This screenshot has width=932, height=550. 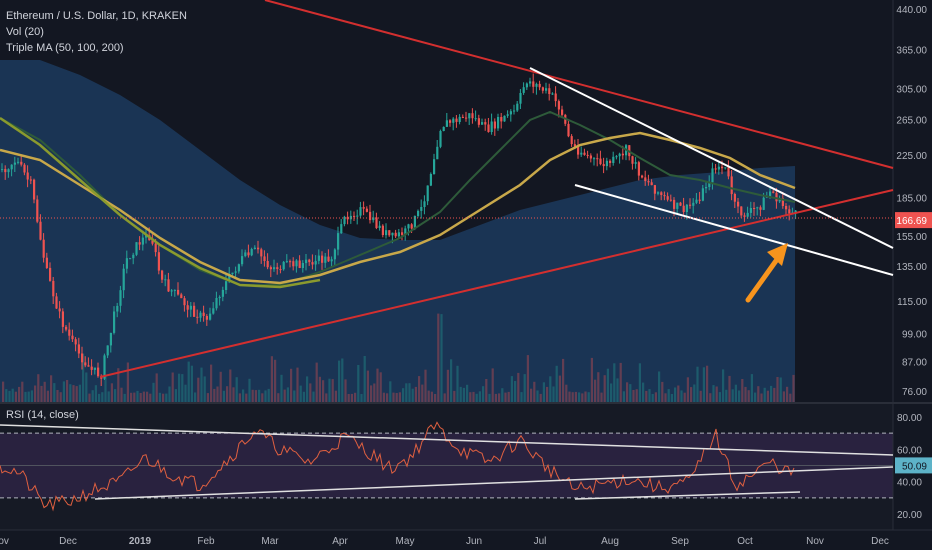 What do you see at coordinates (763, 279) in the screenshot?
I see `arrow-shaft` at bounding box center [763, 279].